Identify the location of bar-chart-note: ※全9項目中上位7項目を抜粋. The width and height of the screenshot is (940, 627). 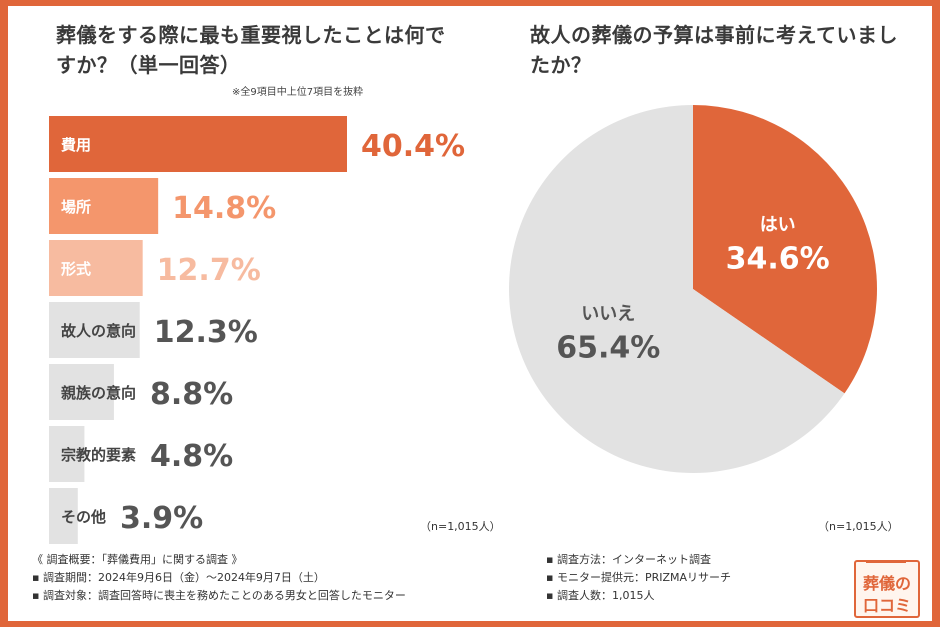
(298, 92).